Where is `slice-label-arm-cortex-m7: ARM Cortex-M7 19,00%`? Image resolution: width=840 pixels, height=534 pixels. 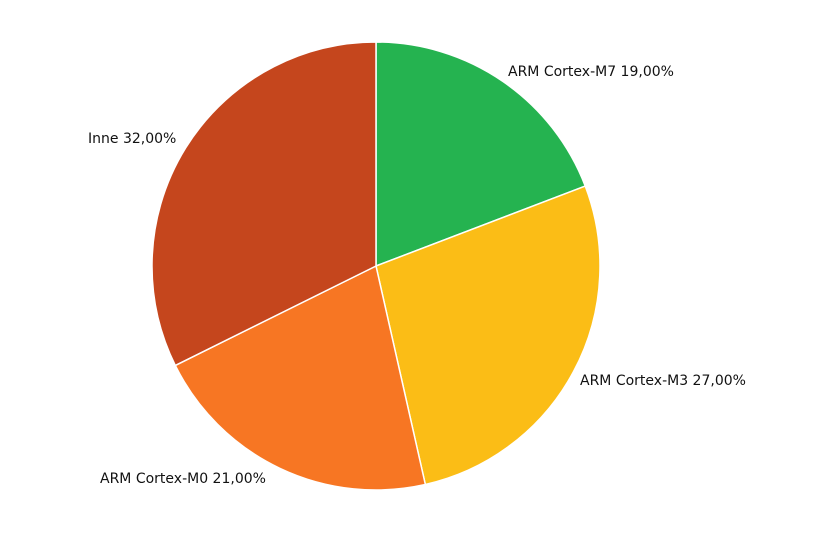
slice-label-arm-cortex-m7: ARM Cortex-M7 19,00% is located at coordinates (591, 72).